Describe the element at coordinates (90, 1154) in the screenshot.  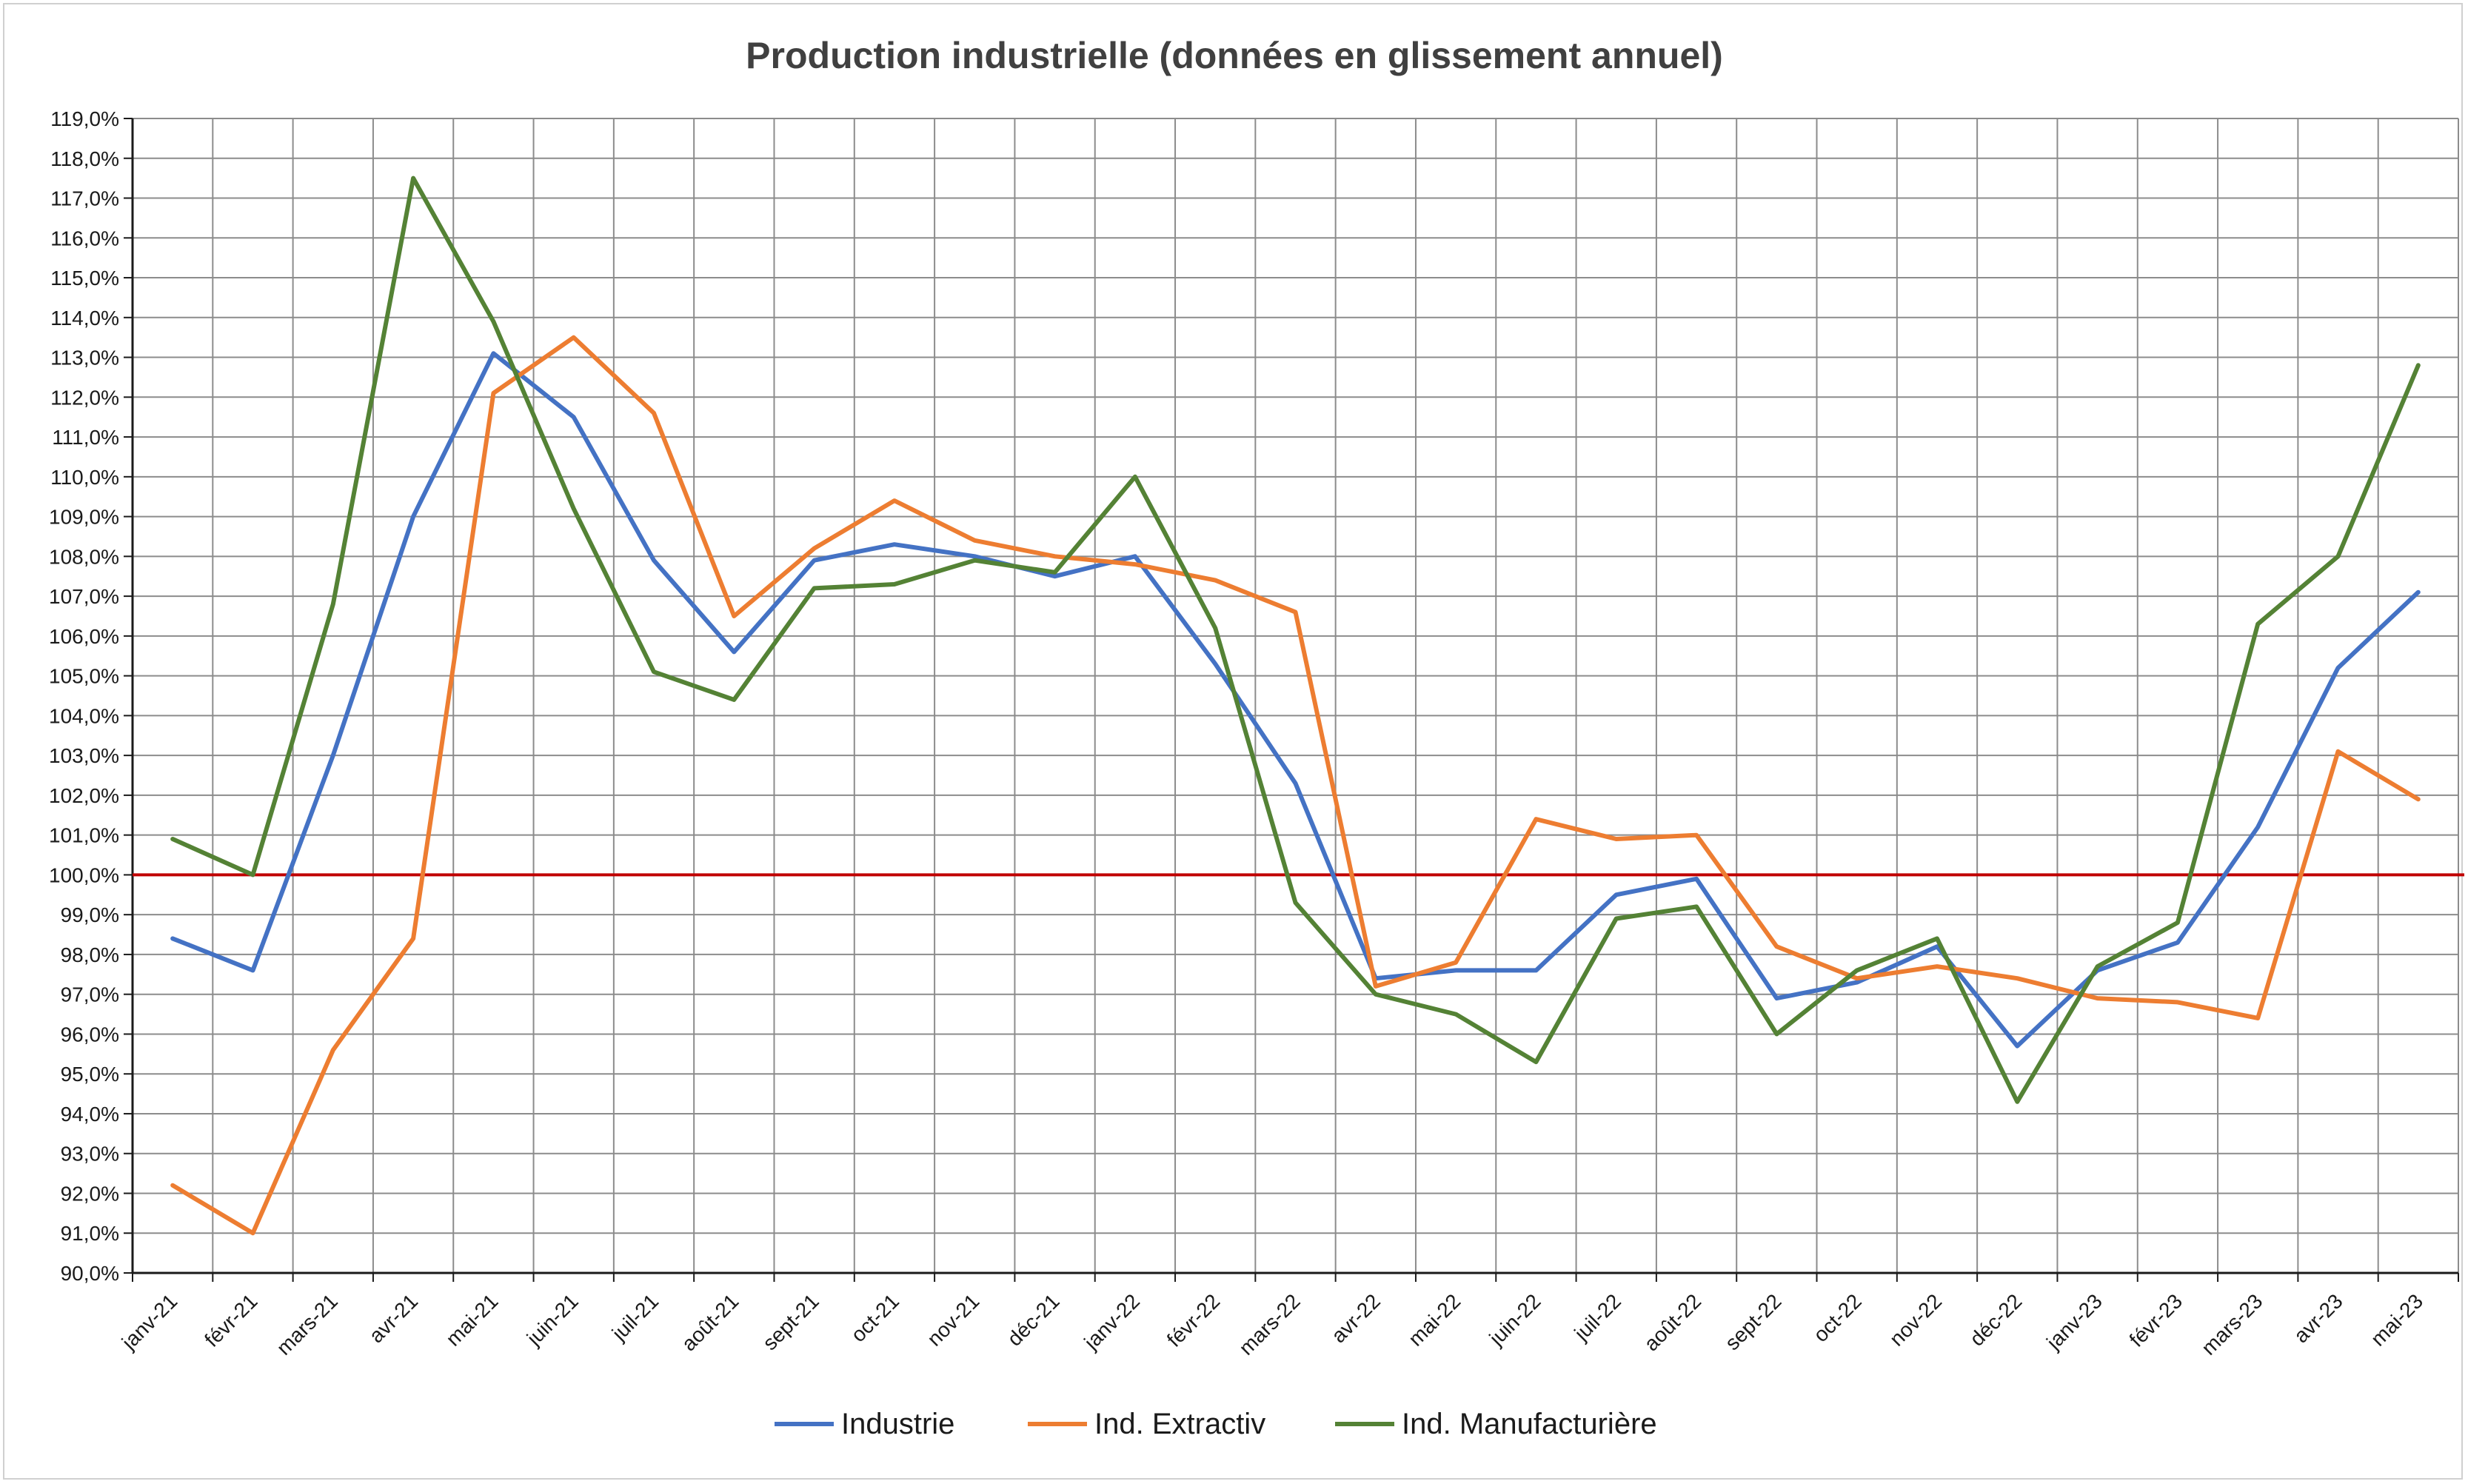
I see `y-tick-label: 93,0%` at that location.